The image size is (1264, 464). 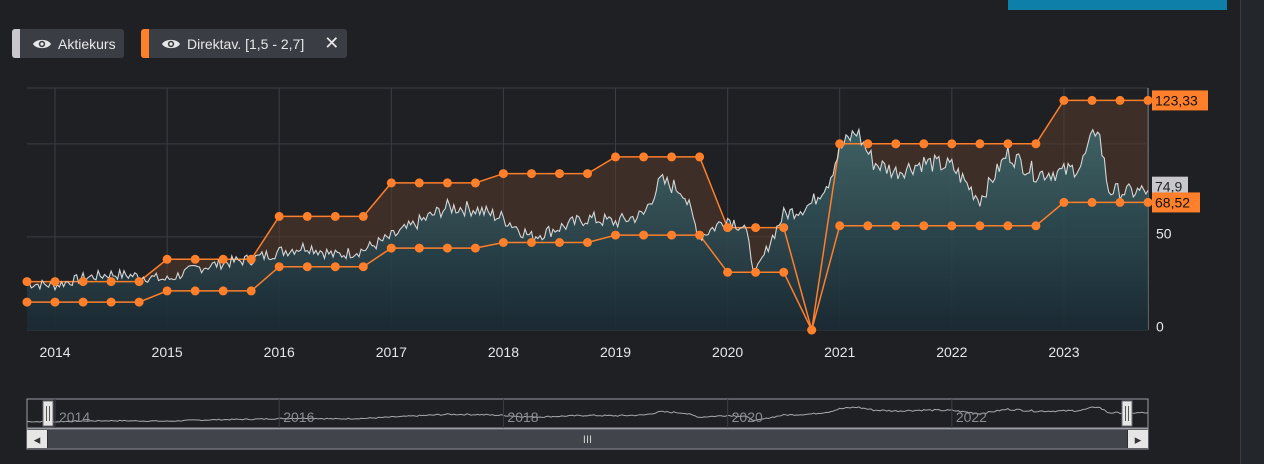 What do you see at coordinates (1240, 232) in the screenshot?
I see `panel-divider` at bounding box center [1240, 232].